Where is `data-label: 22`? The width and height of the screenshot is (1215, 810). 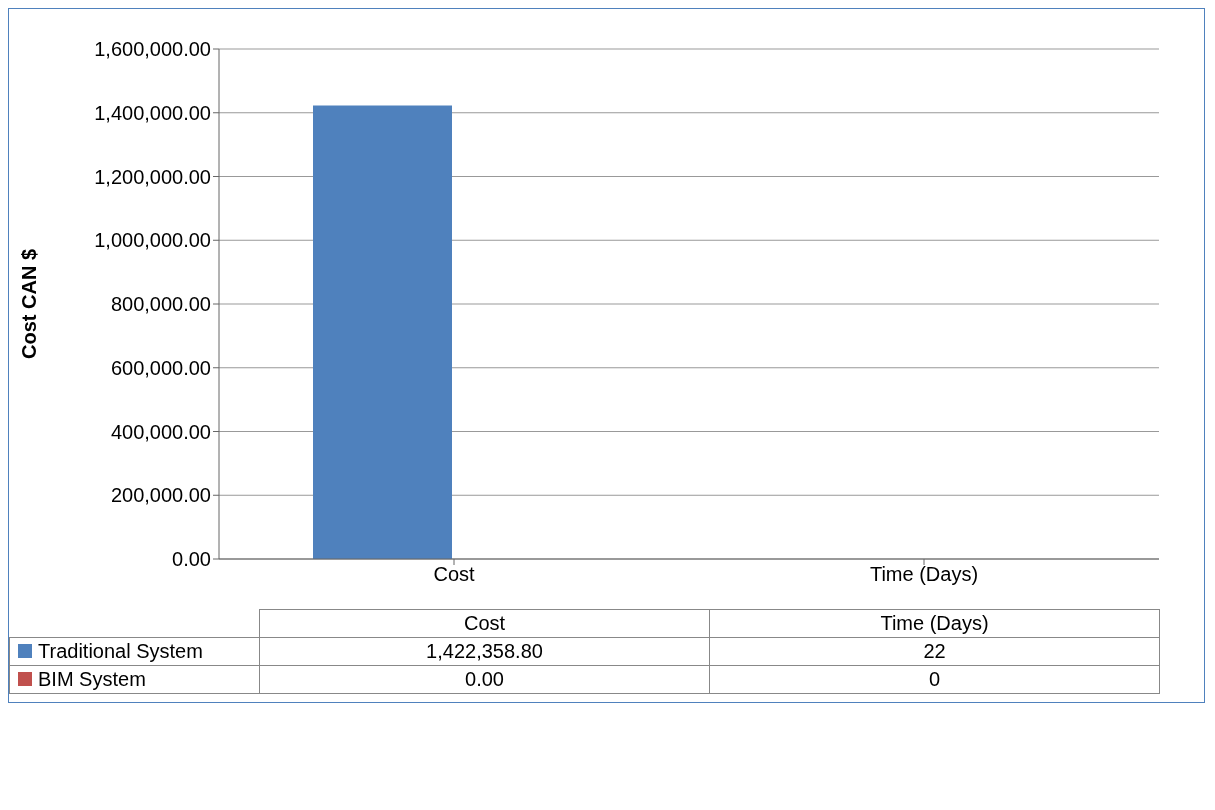 data-label: 22 is located at coordinates (934, 651).